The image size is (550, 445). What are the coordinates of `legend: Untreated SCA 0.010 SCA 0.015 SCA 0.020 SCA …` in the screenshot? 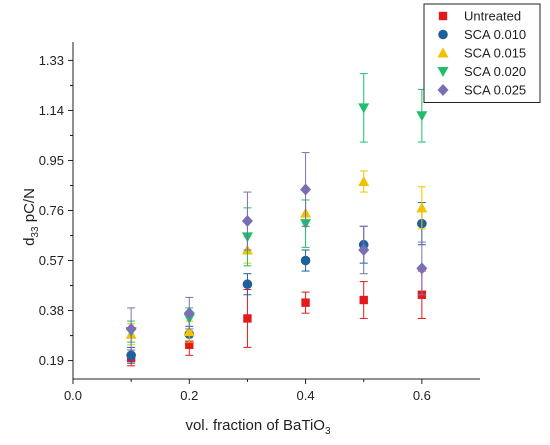 It's located at (482, 53).